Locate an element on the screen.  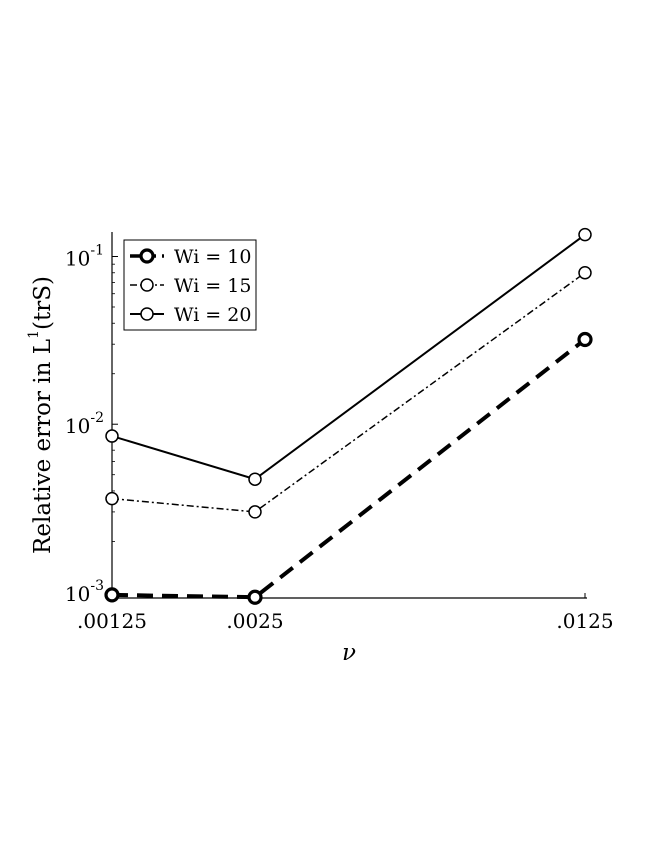
y-tick-label: 10⁻² is located at coordinates (84, 424).